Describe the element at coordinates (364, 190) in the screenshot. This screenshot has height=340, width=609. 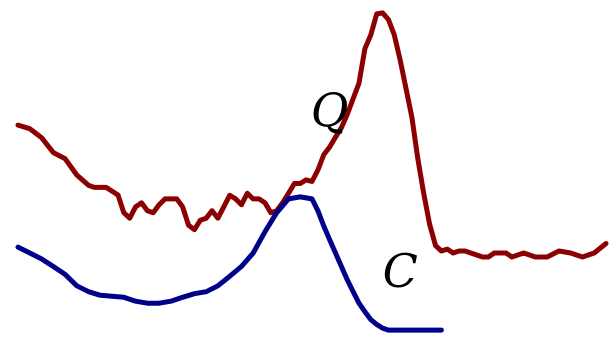
I see `label-layer: QC` at that location.